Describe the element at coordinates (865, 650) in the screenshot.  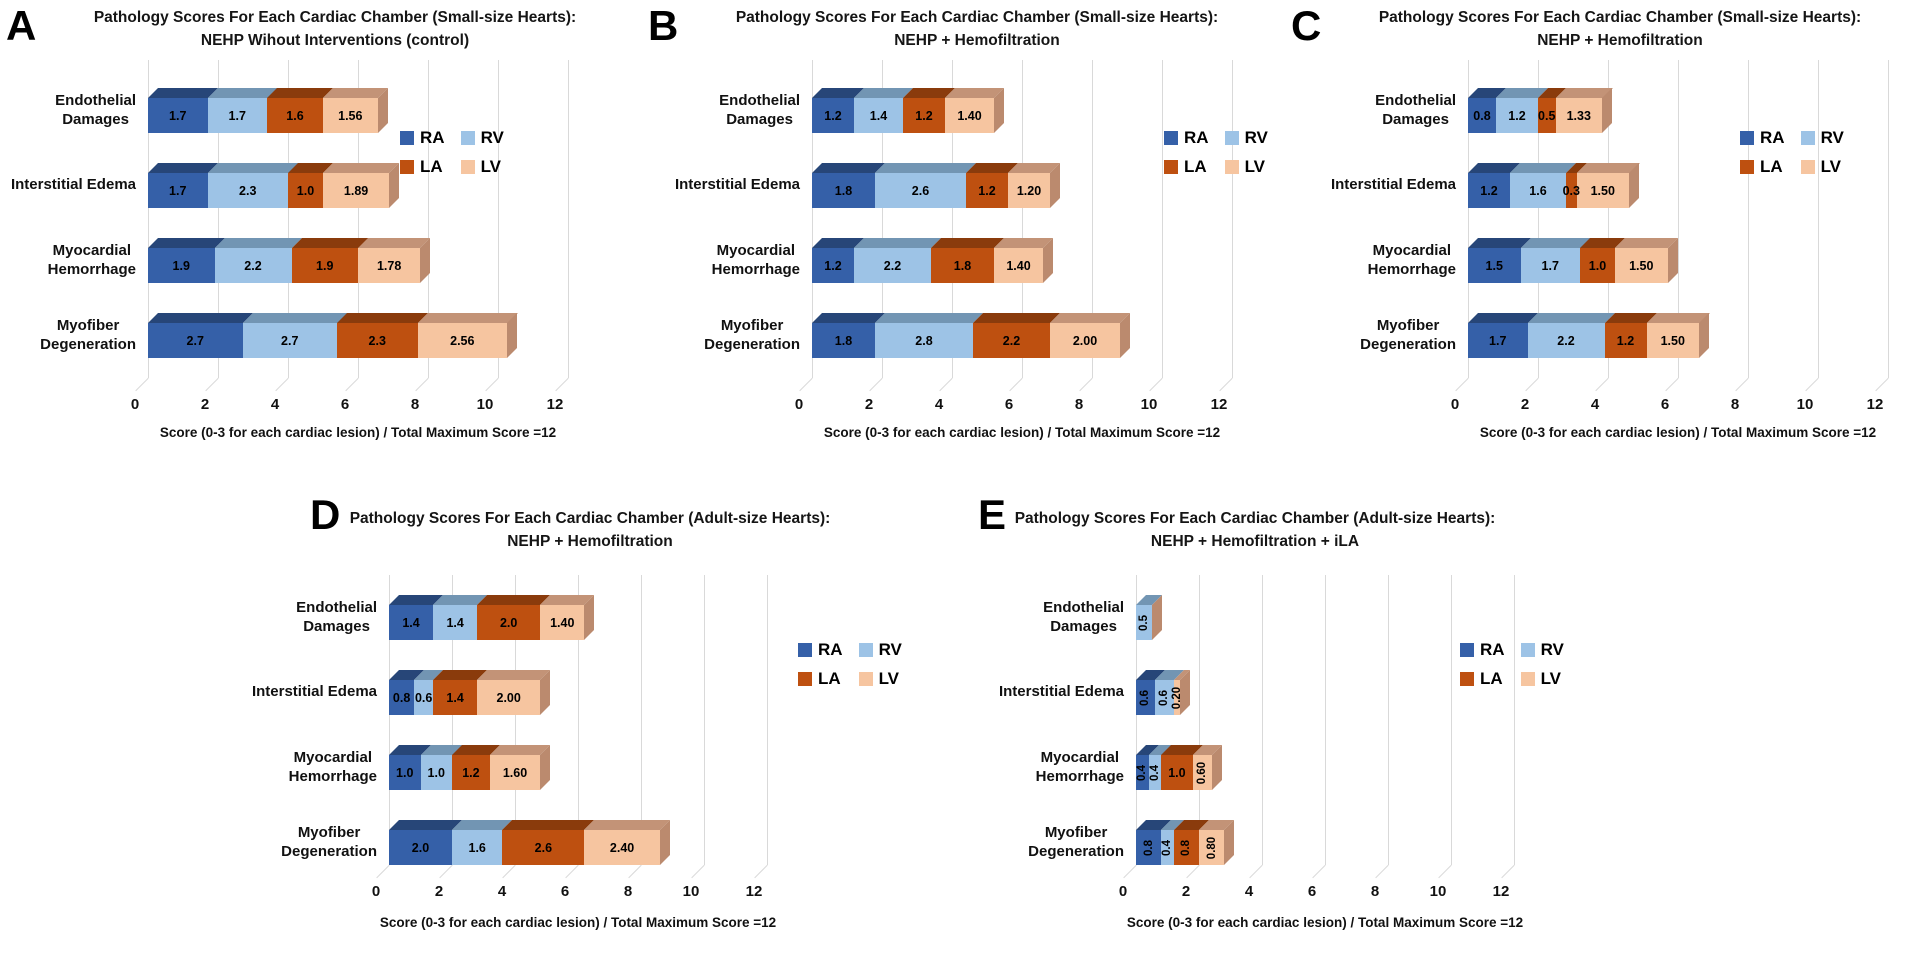
I see `legend-swatch-RV` at that location.